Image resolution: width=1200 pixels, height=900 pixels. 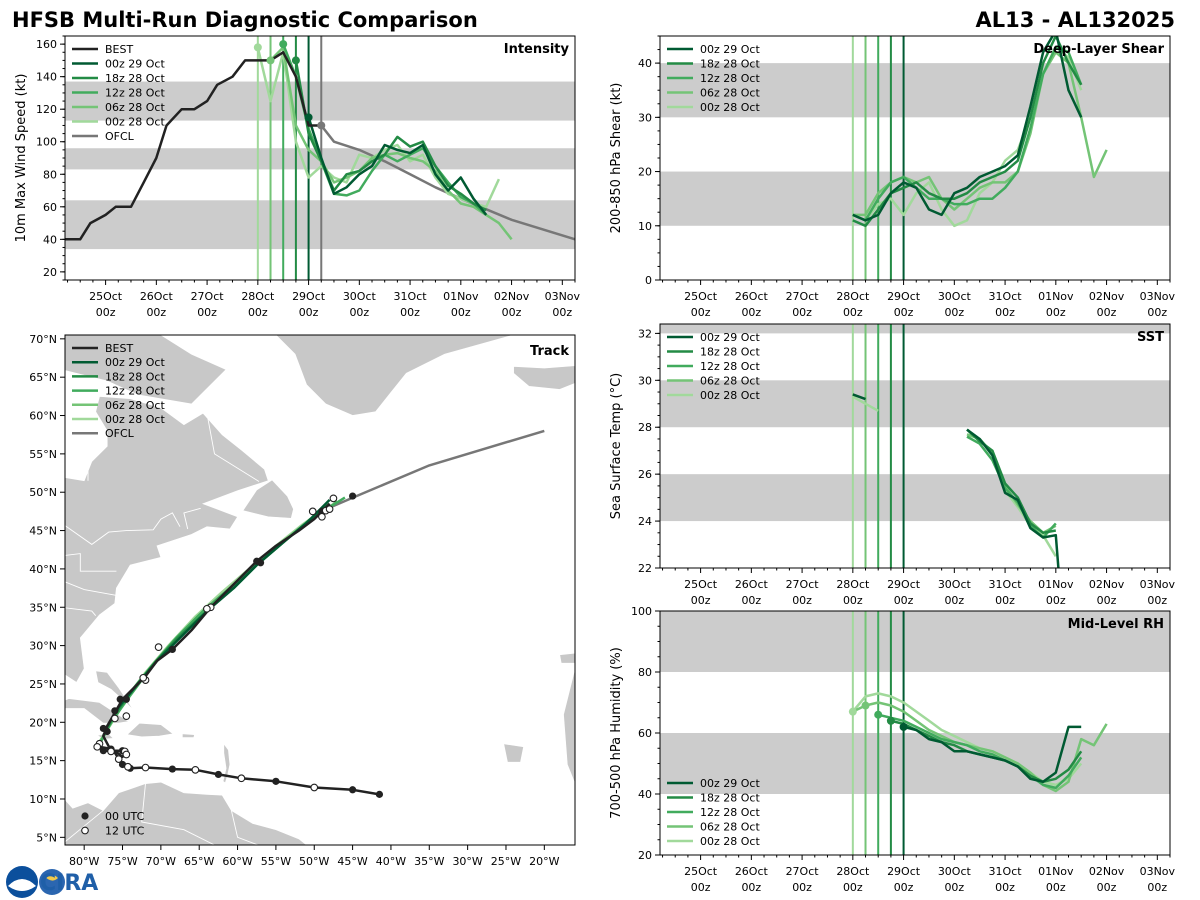 I want to click on intensity-shaded-band, so click(x=320, y=225).